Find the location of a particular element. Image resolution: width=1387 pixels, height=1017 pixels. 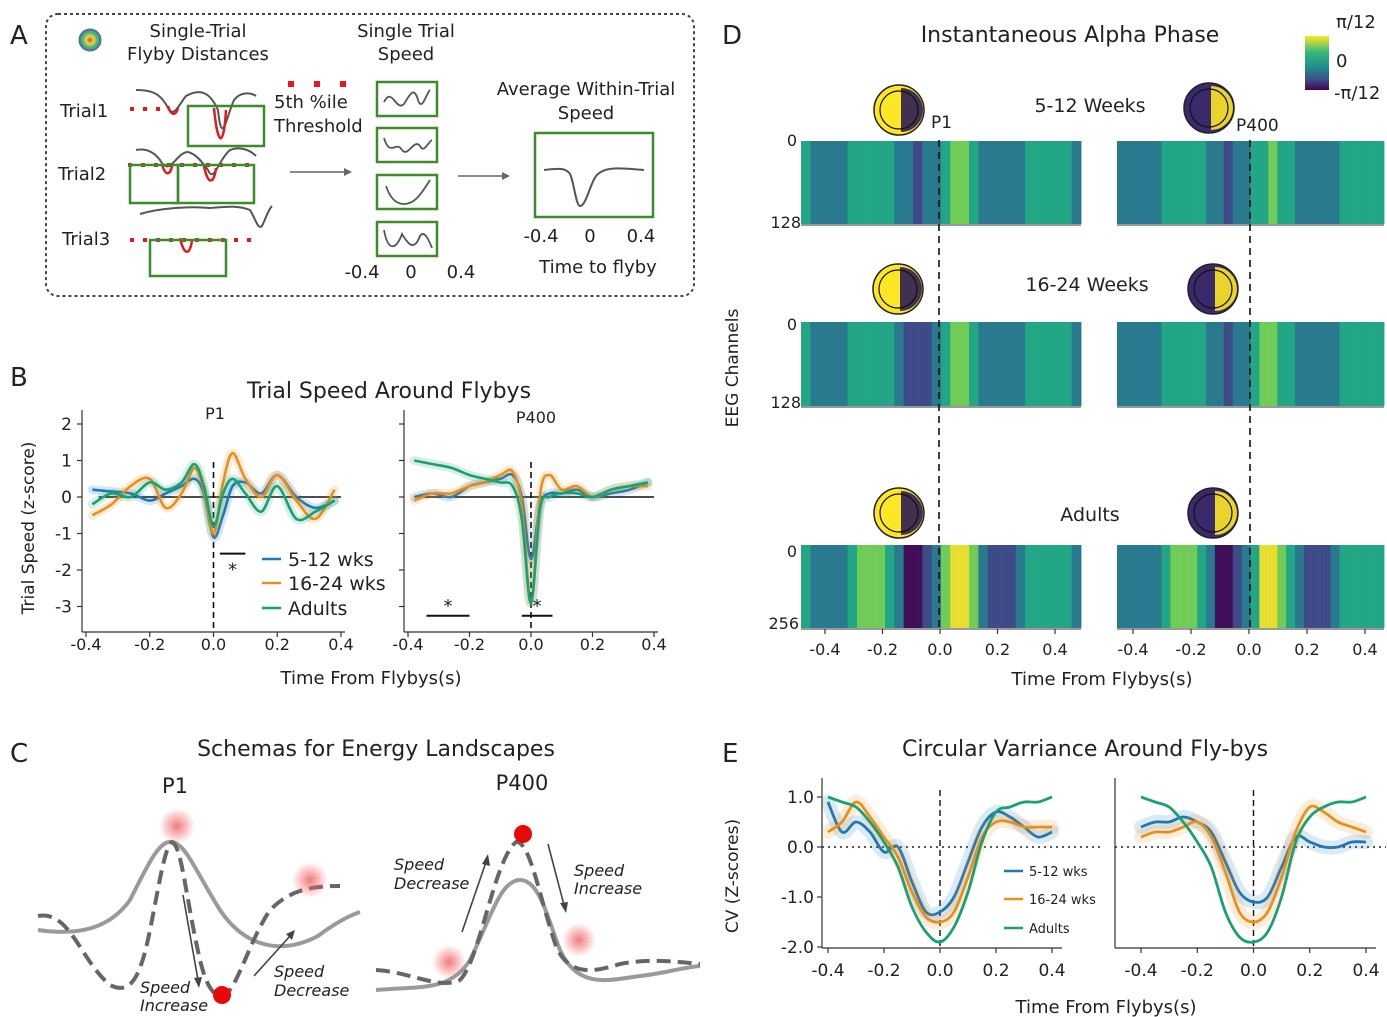

b-xtick-label-1-3: 0.2 is located at coordinates (592, 644).